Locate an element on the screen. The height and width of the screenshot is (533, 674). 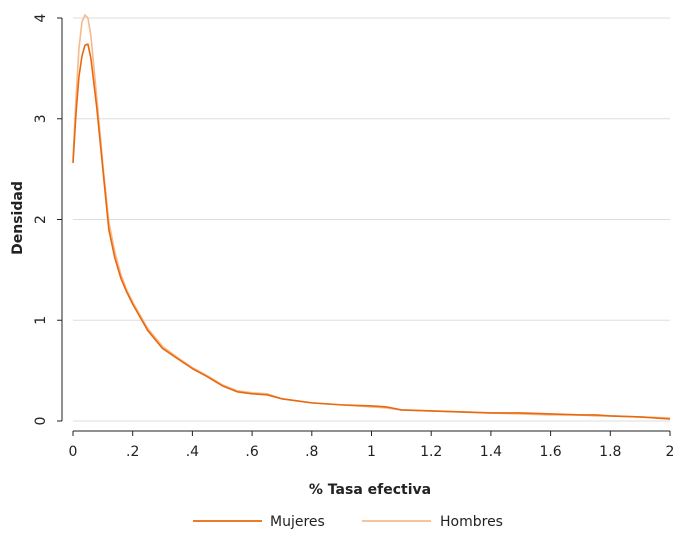
x-tick-label: 1.6 is located at coordinates (550, 452).